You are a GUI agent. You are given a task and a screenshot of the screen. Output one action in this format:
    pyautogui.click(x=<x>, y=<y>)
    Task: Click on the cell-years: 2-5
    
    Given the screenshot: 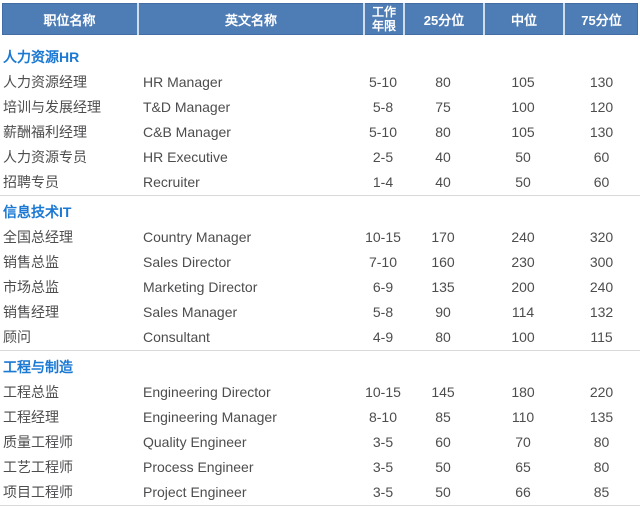 What is the action you would take?
    pyautogui.click(x=383, y=157)
    